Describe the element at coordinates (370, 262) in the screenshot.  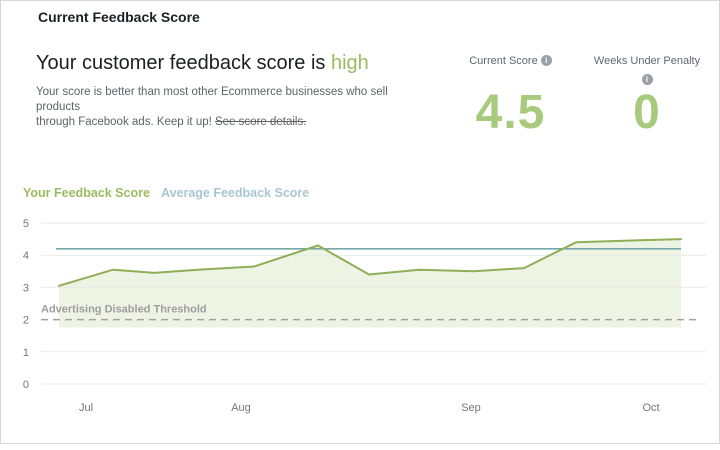
I see `your-score-line` at that location.